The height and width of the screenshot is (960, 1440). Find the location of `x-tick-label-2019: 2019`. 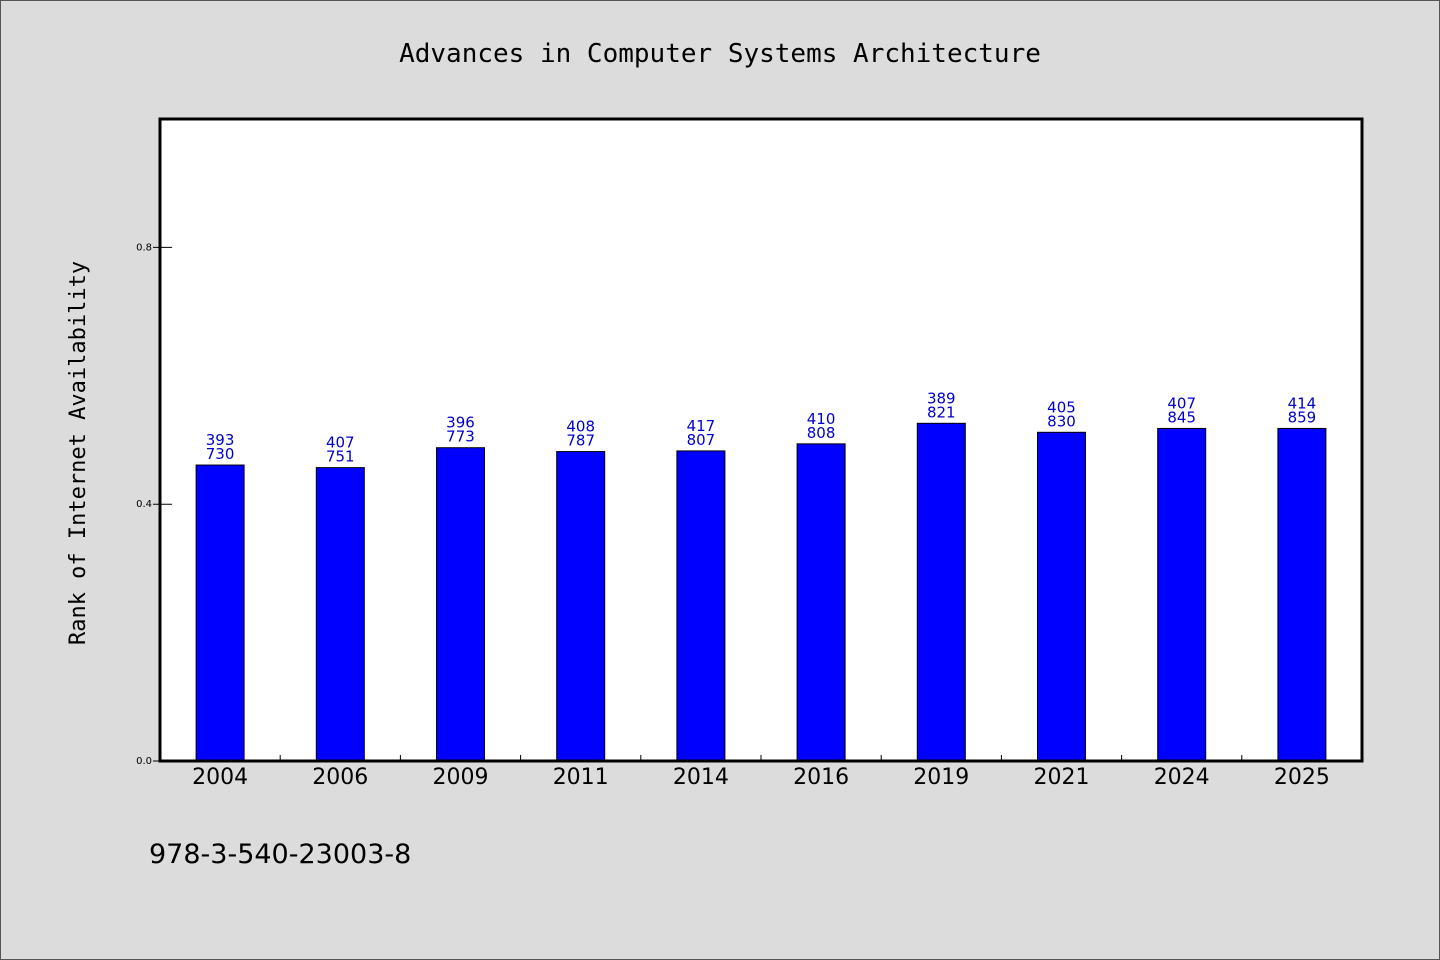

x-tick-label-2019: 2019 is located at coordinates (941, 777).